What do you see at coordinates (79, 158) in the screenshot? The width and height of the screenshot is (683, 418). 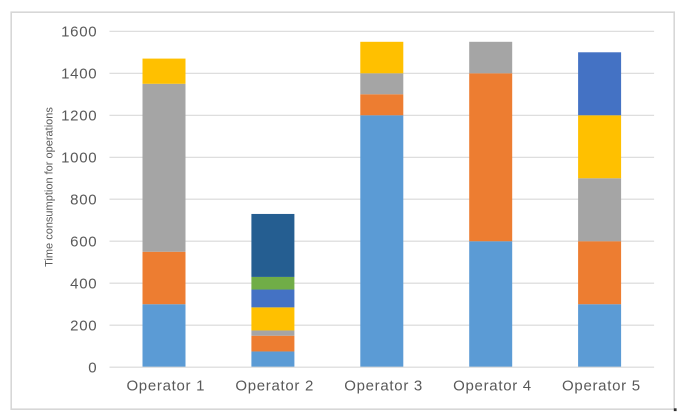 I see `svg-text: 1000` at bounding box center [79, 158].